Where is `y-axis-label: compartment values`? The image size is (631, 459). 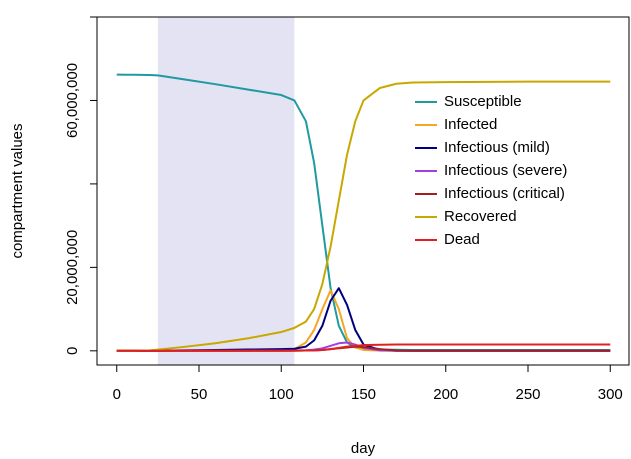
y-axis-label: compartment values is located at coordinates (17, 190).